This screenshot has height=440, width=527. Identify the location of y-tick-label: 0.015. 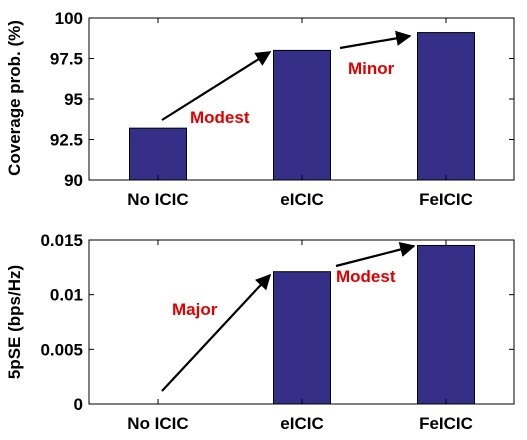
(61, 240).